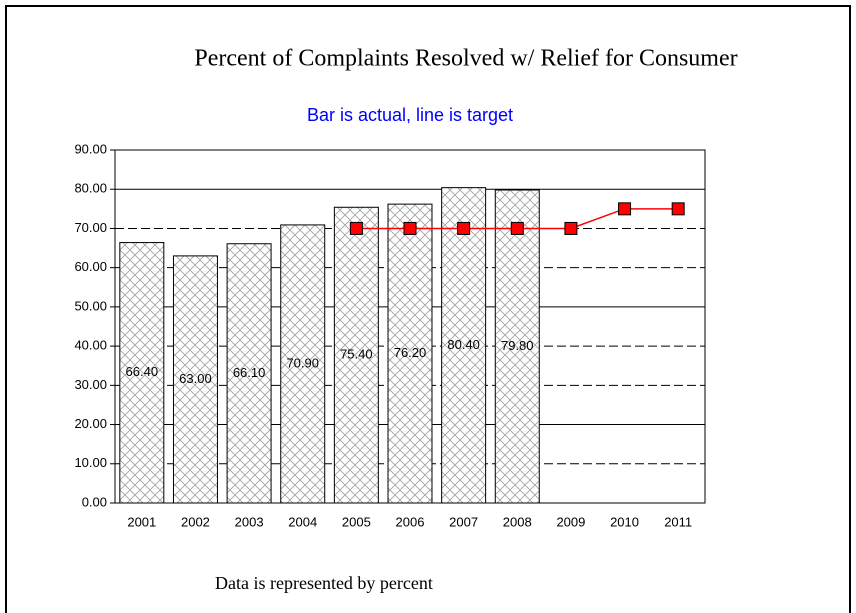 Image resolution: width=856 pixels, height=613 pixels. What do you see at coordinates (463, 521) in the screenshot?
I see `x-tick-label: 2007` at bounding box center [463, 521].